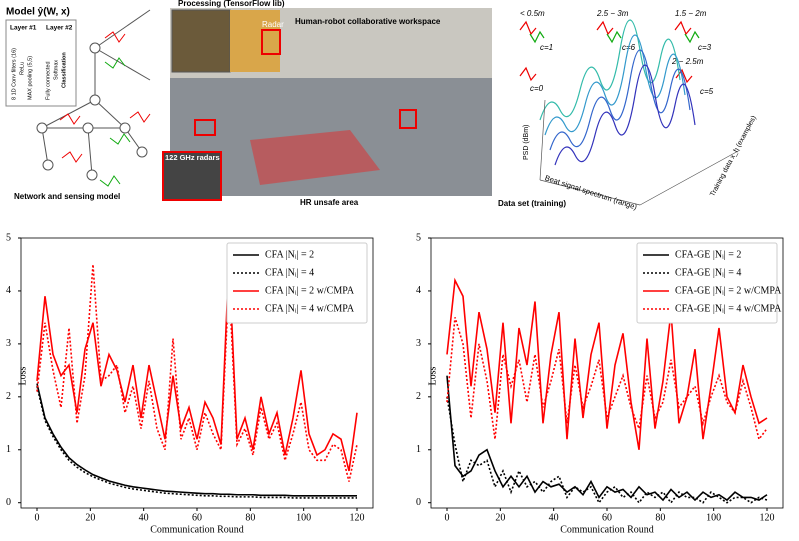 This screenshot has height=541, width=799. Describe the element at coordinates (64, 70) in the screenshot. I see `layer2-desc: Classification` at that location.